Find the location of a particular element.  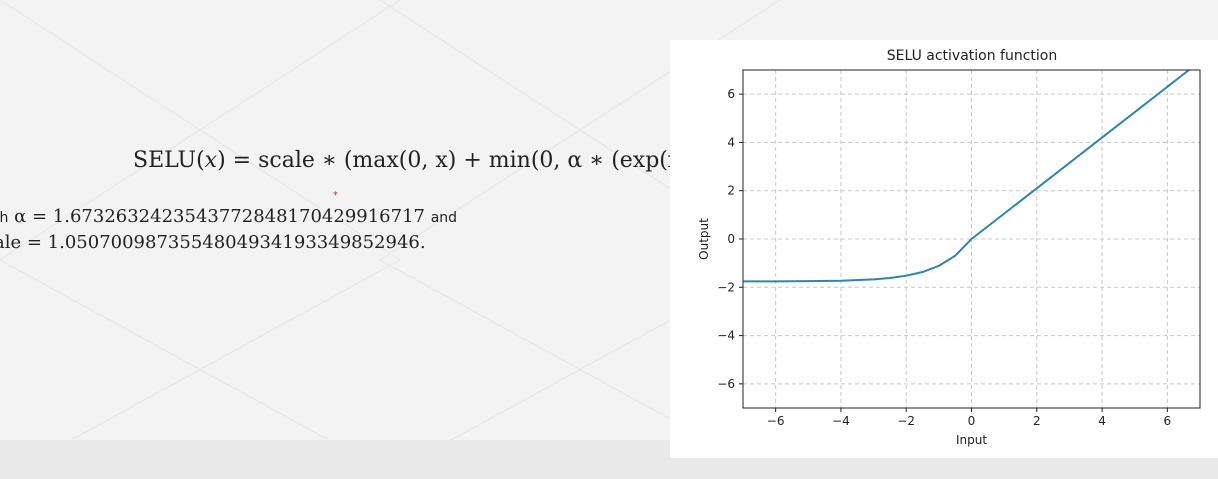

x-tick-label: −6 is located at coordinates (776, 421).